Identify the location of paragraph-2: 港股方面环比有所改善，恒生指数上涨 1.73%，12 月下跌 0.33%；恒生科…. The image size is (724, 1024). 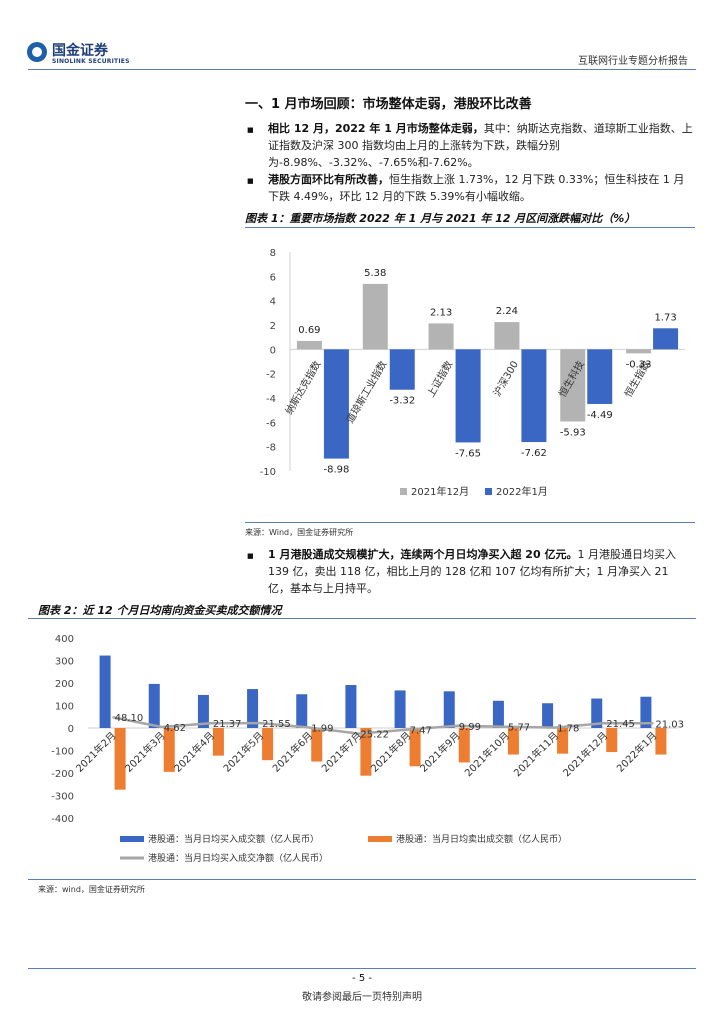
(480, 188).